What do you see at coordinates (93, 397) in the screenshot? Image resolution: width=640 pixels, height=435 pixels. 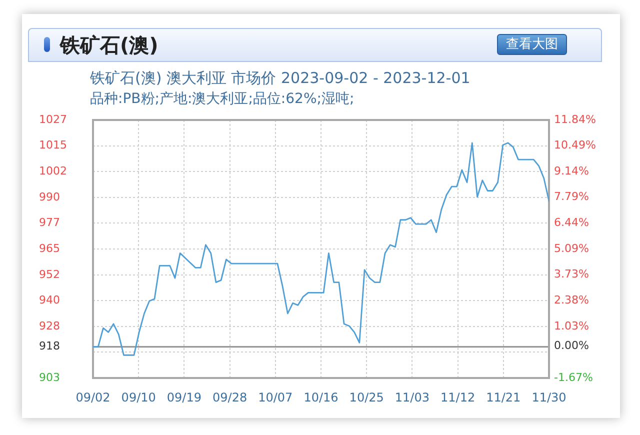 I see `x-tick-label: 09/02` at bounding box center [93, 397].